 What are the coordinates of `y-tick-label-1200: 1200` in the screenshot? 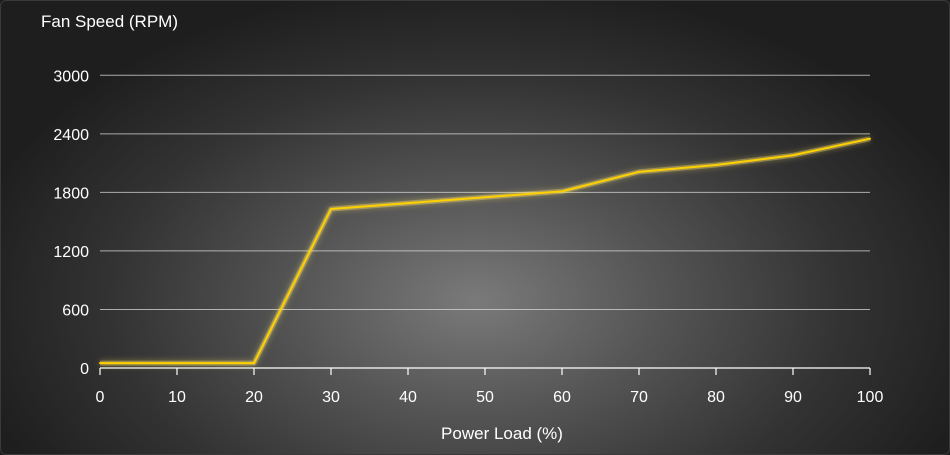 It's located at (71, 252).